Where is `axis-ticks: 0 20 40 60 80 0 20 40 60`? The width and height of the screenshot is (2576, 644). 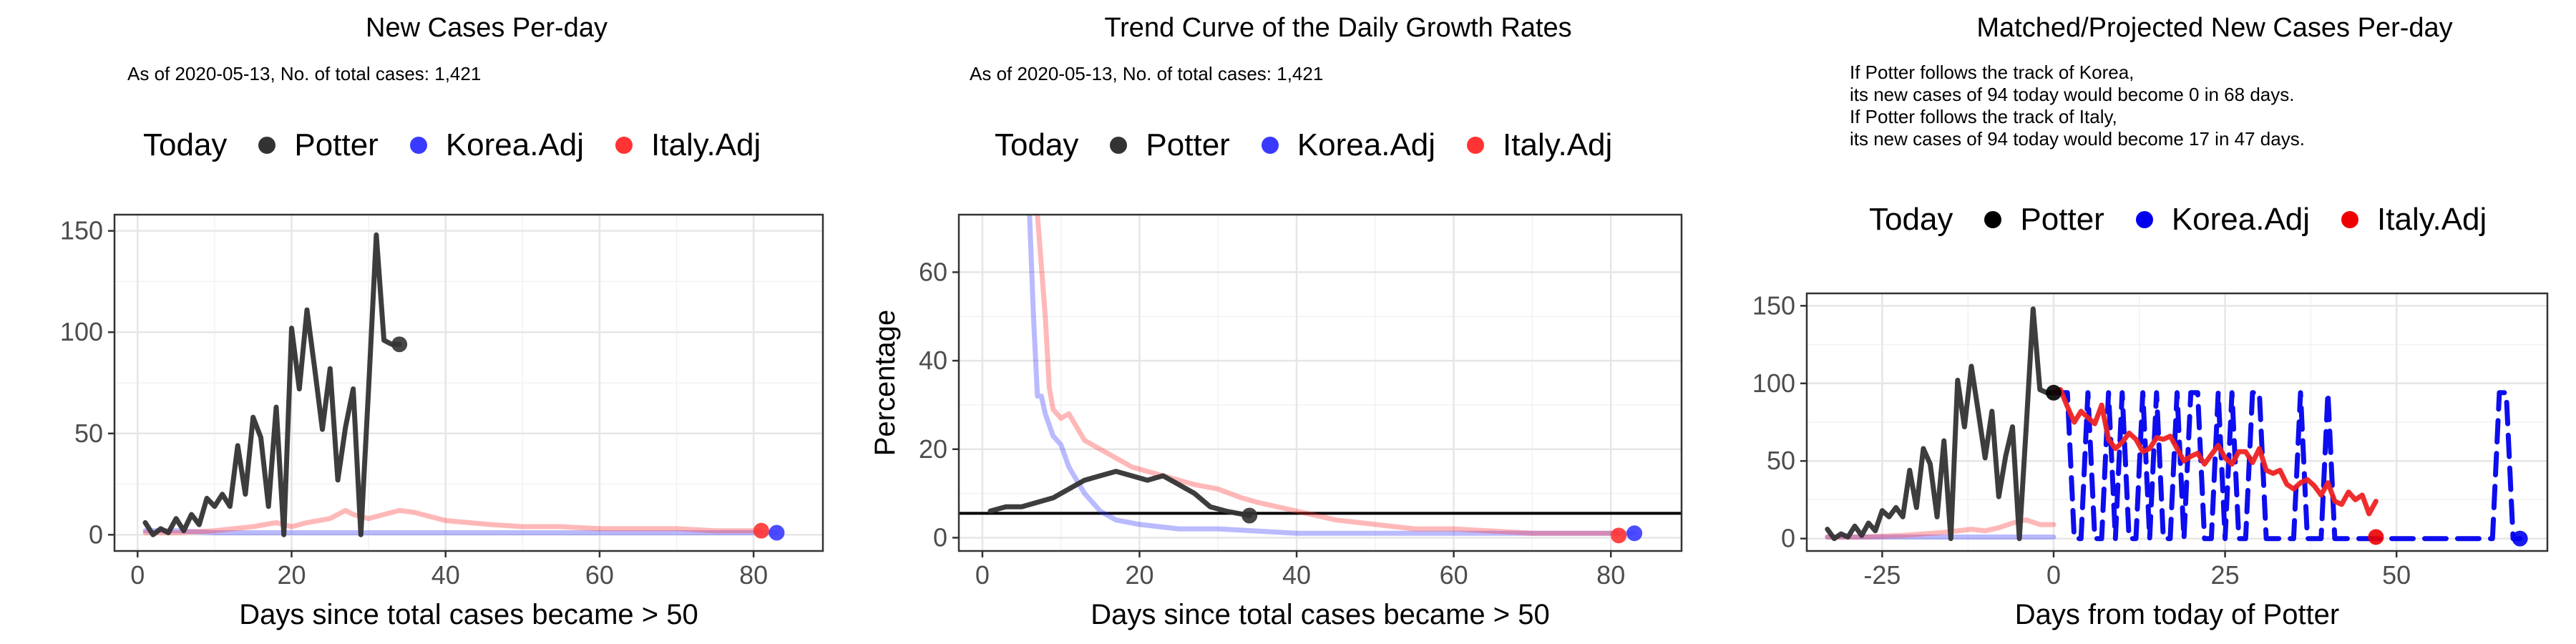 axis-ticks: 0 20 40 60 80 0 20 40 60 is located at coordinates (1272, 423).